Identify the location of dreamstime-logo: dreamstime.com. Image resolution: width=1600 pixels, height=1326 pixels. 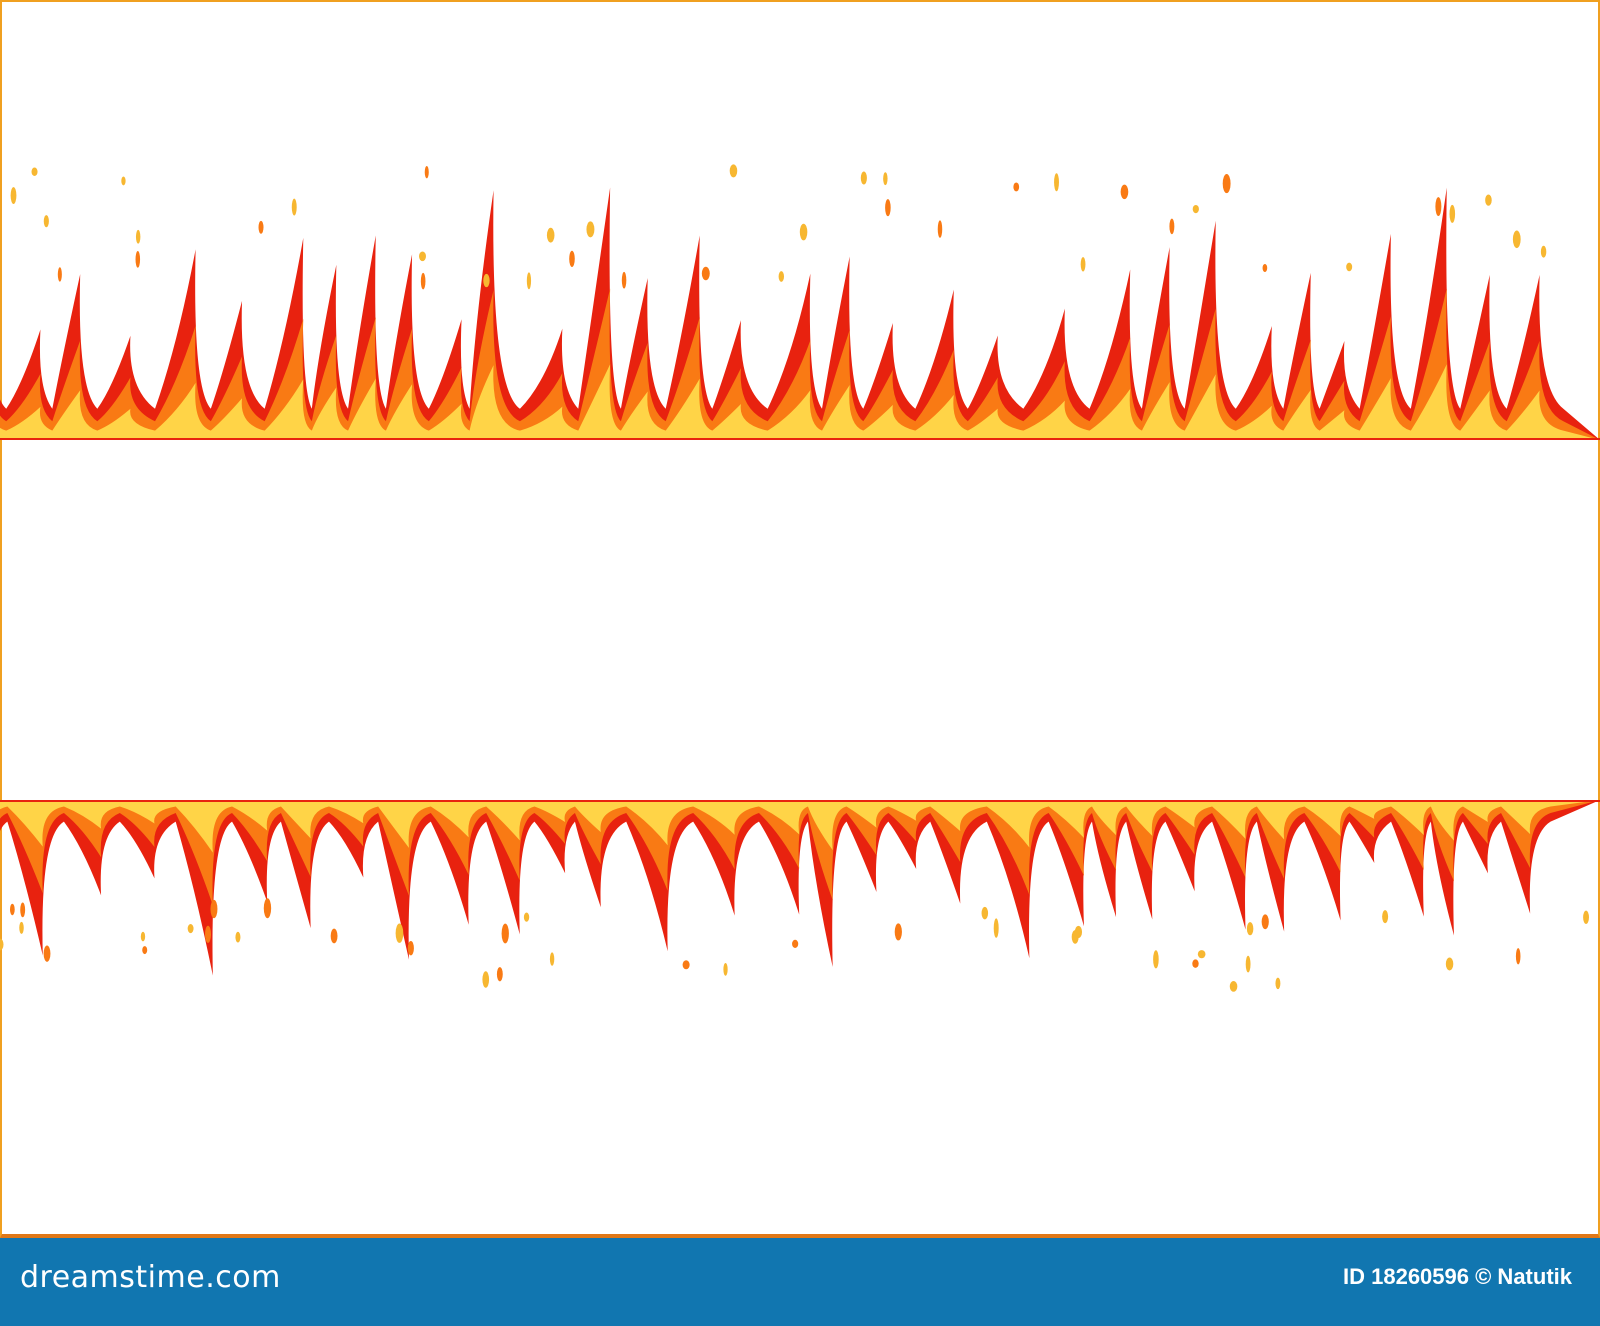
(150, 1277).